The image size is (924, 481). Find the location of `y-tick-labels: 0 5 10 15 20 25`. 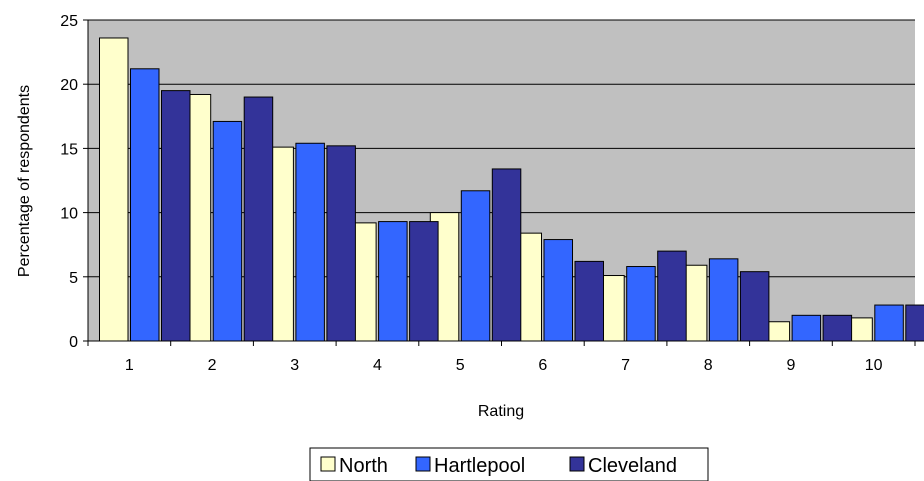

y-tick-labels: 0 5 10 15 20 25 is located at coordinates (69, 182).